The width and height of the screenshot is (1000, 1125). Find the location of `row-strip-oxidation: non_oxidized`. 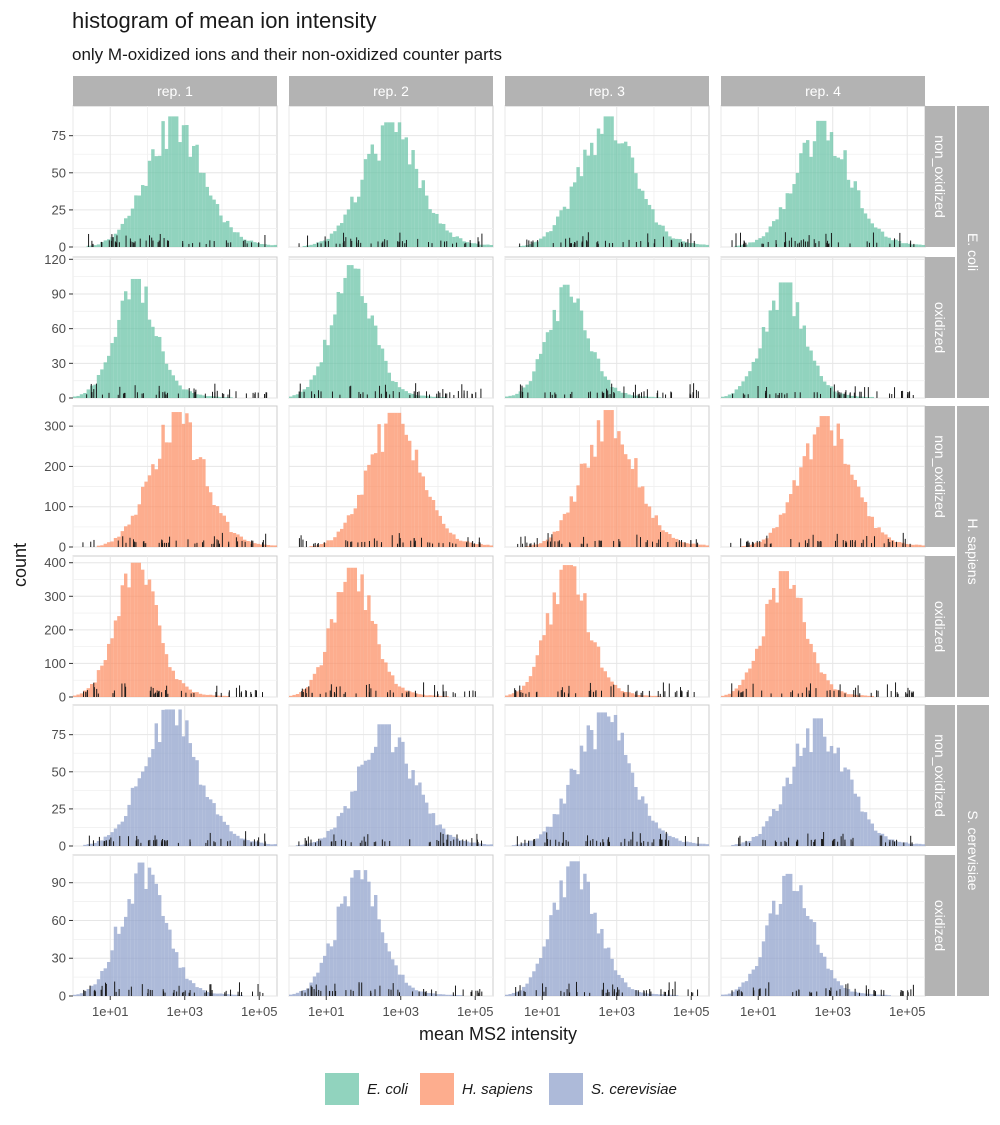

row-strip-oxidation: non_oxidized is located at coordinates (940, 775).